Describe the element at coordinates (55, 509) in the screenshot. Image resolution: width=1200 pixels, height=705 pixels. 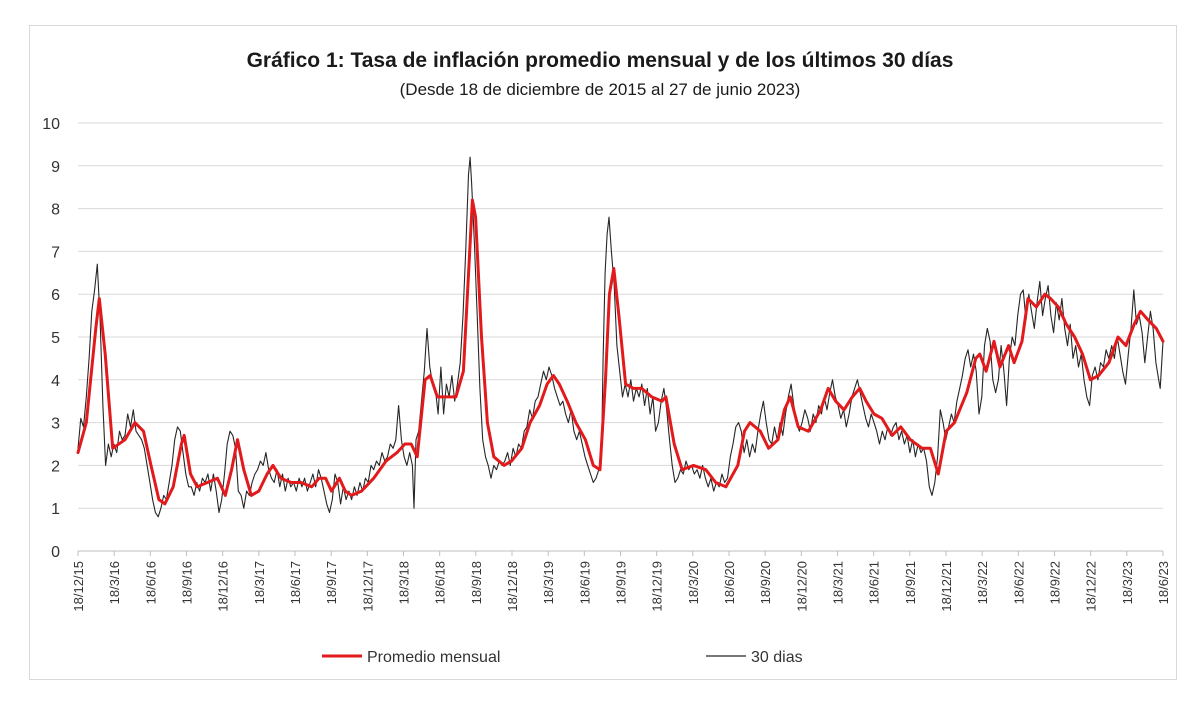
I see `y-tick-label: 1` at that location.